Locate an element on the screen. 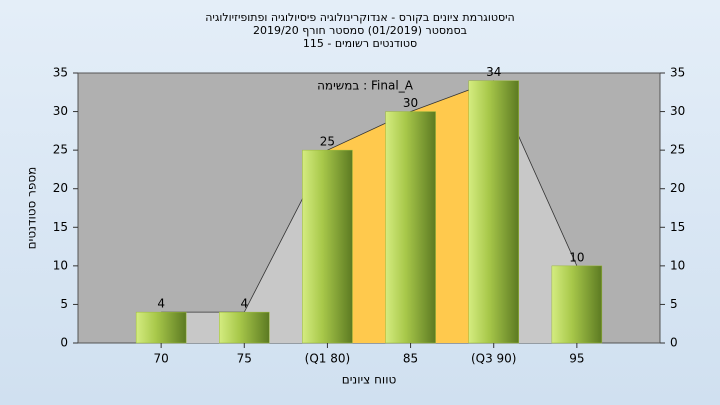 The image size is (720, 405). value-label: 34 is located at coordinates (493, 72).